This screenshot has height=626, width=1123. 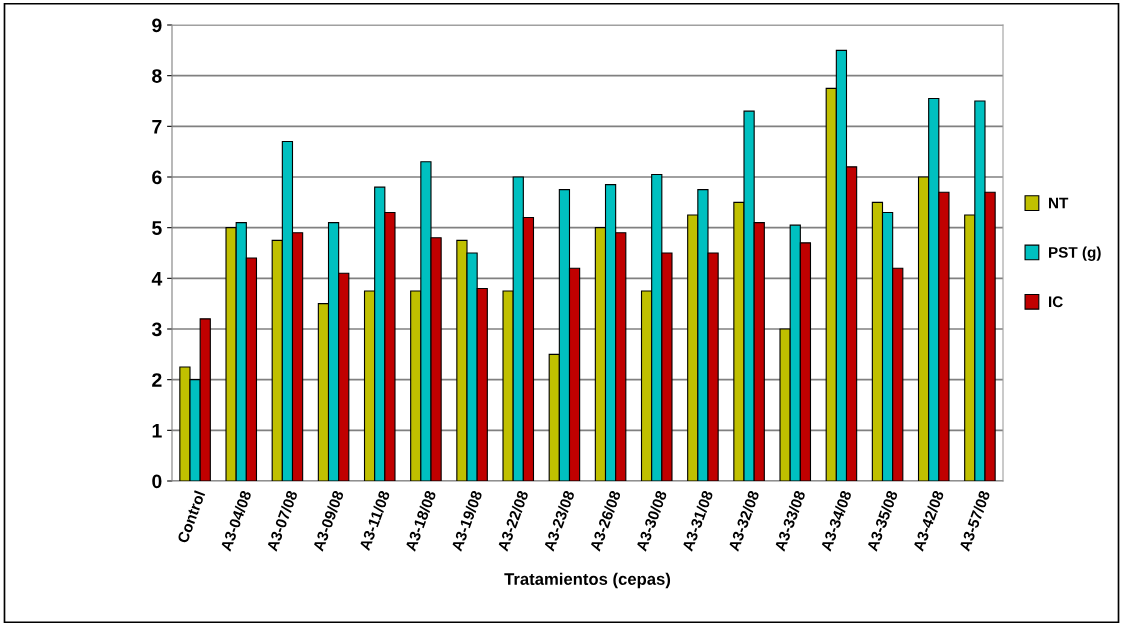 What do you see at coordinates (157, 279) in the screenshot?
I see `y-tick-label: 4` at bounding box center [157, 279].